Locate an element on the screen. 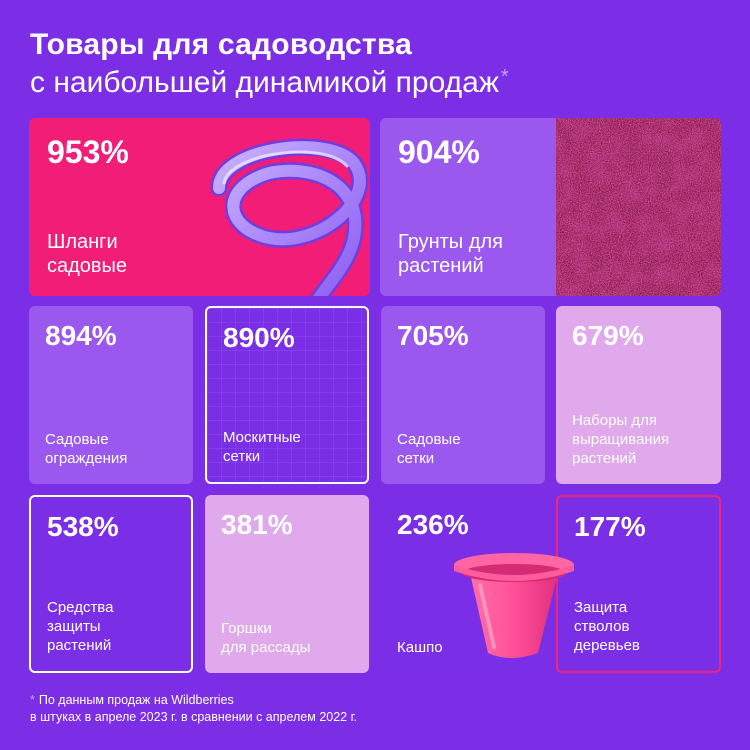 The image size is (750, 750). card-percent: 236% is located at coordinates (433, 524).